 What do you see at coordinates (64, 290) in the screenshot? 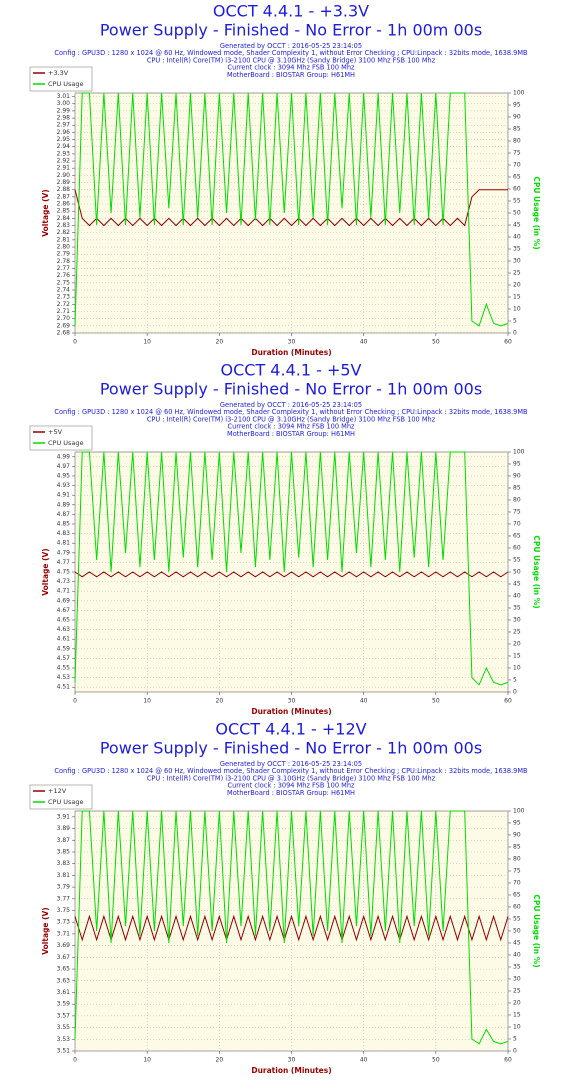
I see `y-tick-label: 2.74` at bounding box center [64, 290].